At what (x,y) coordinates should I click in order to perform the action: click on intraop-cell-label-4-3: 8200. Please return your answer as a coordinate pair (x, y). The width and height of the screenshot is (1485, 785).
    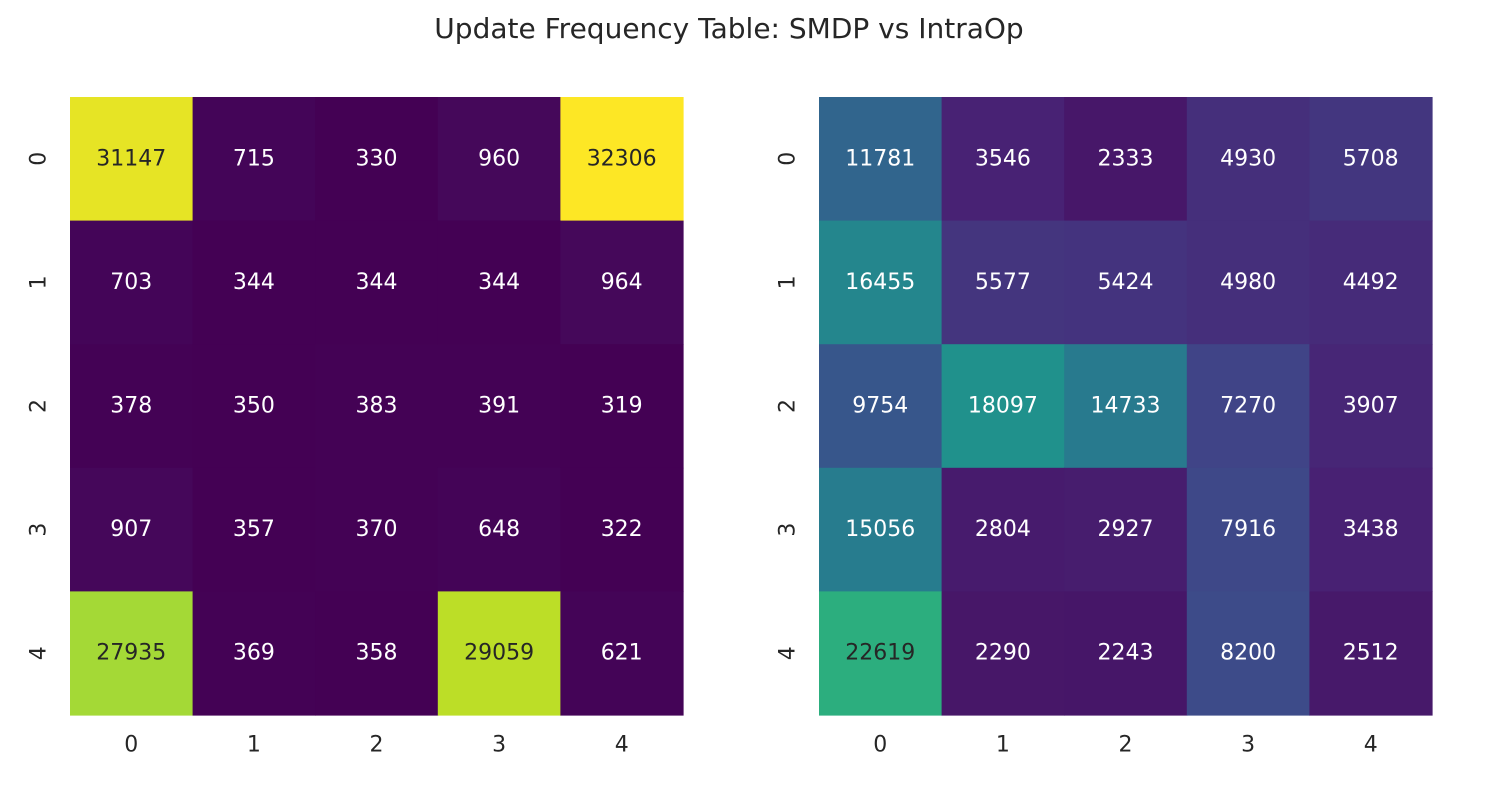
    Looking at the image, I should click on (1248, 653).